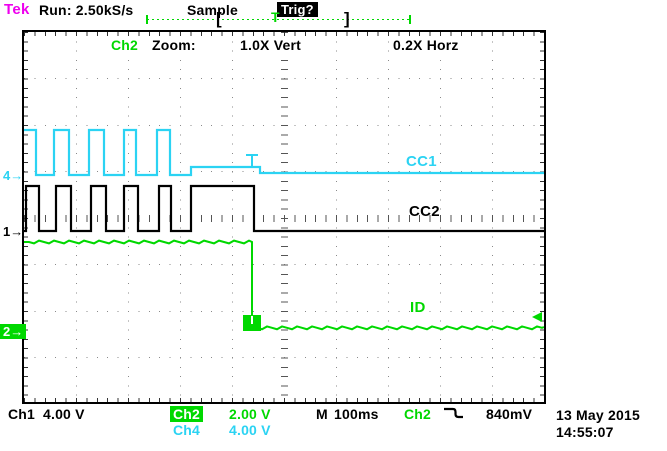 The height and width of the screenshot is (451, 667). What do you see at coordinates (418, 414) in the screenshot?
I see `trigger-source: Ch2` at bounding box center [418, 414].